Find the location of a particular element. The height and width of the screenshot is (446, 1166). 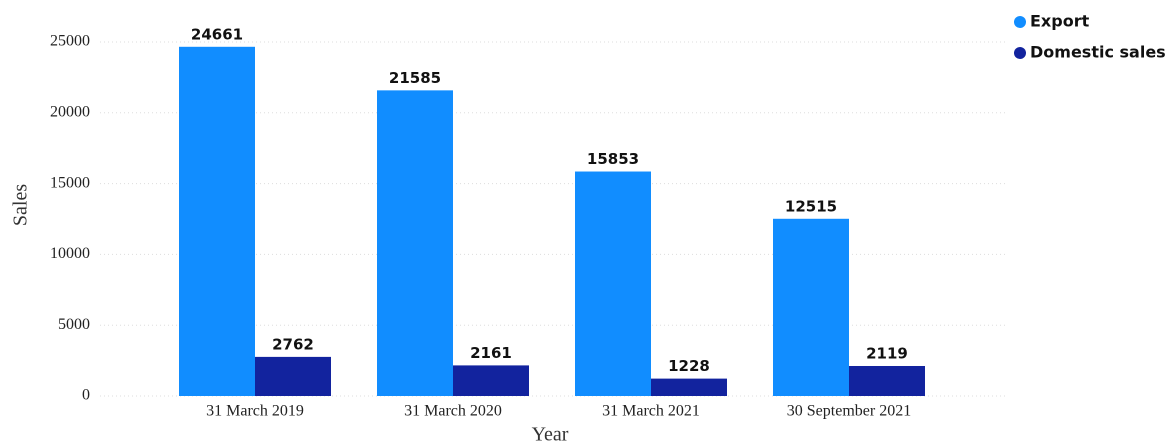

x-tick-label: 31 March 2021 is located at coordinates (651, 411).